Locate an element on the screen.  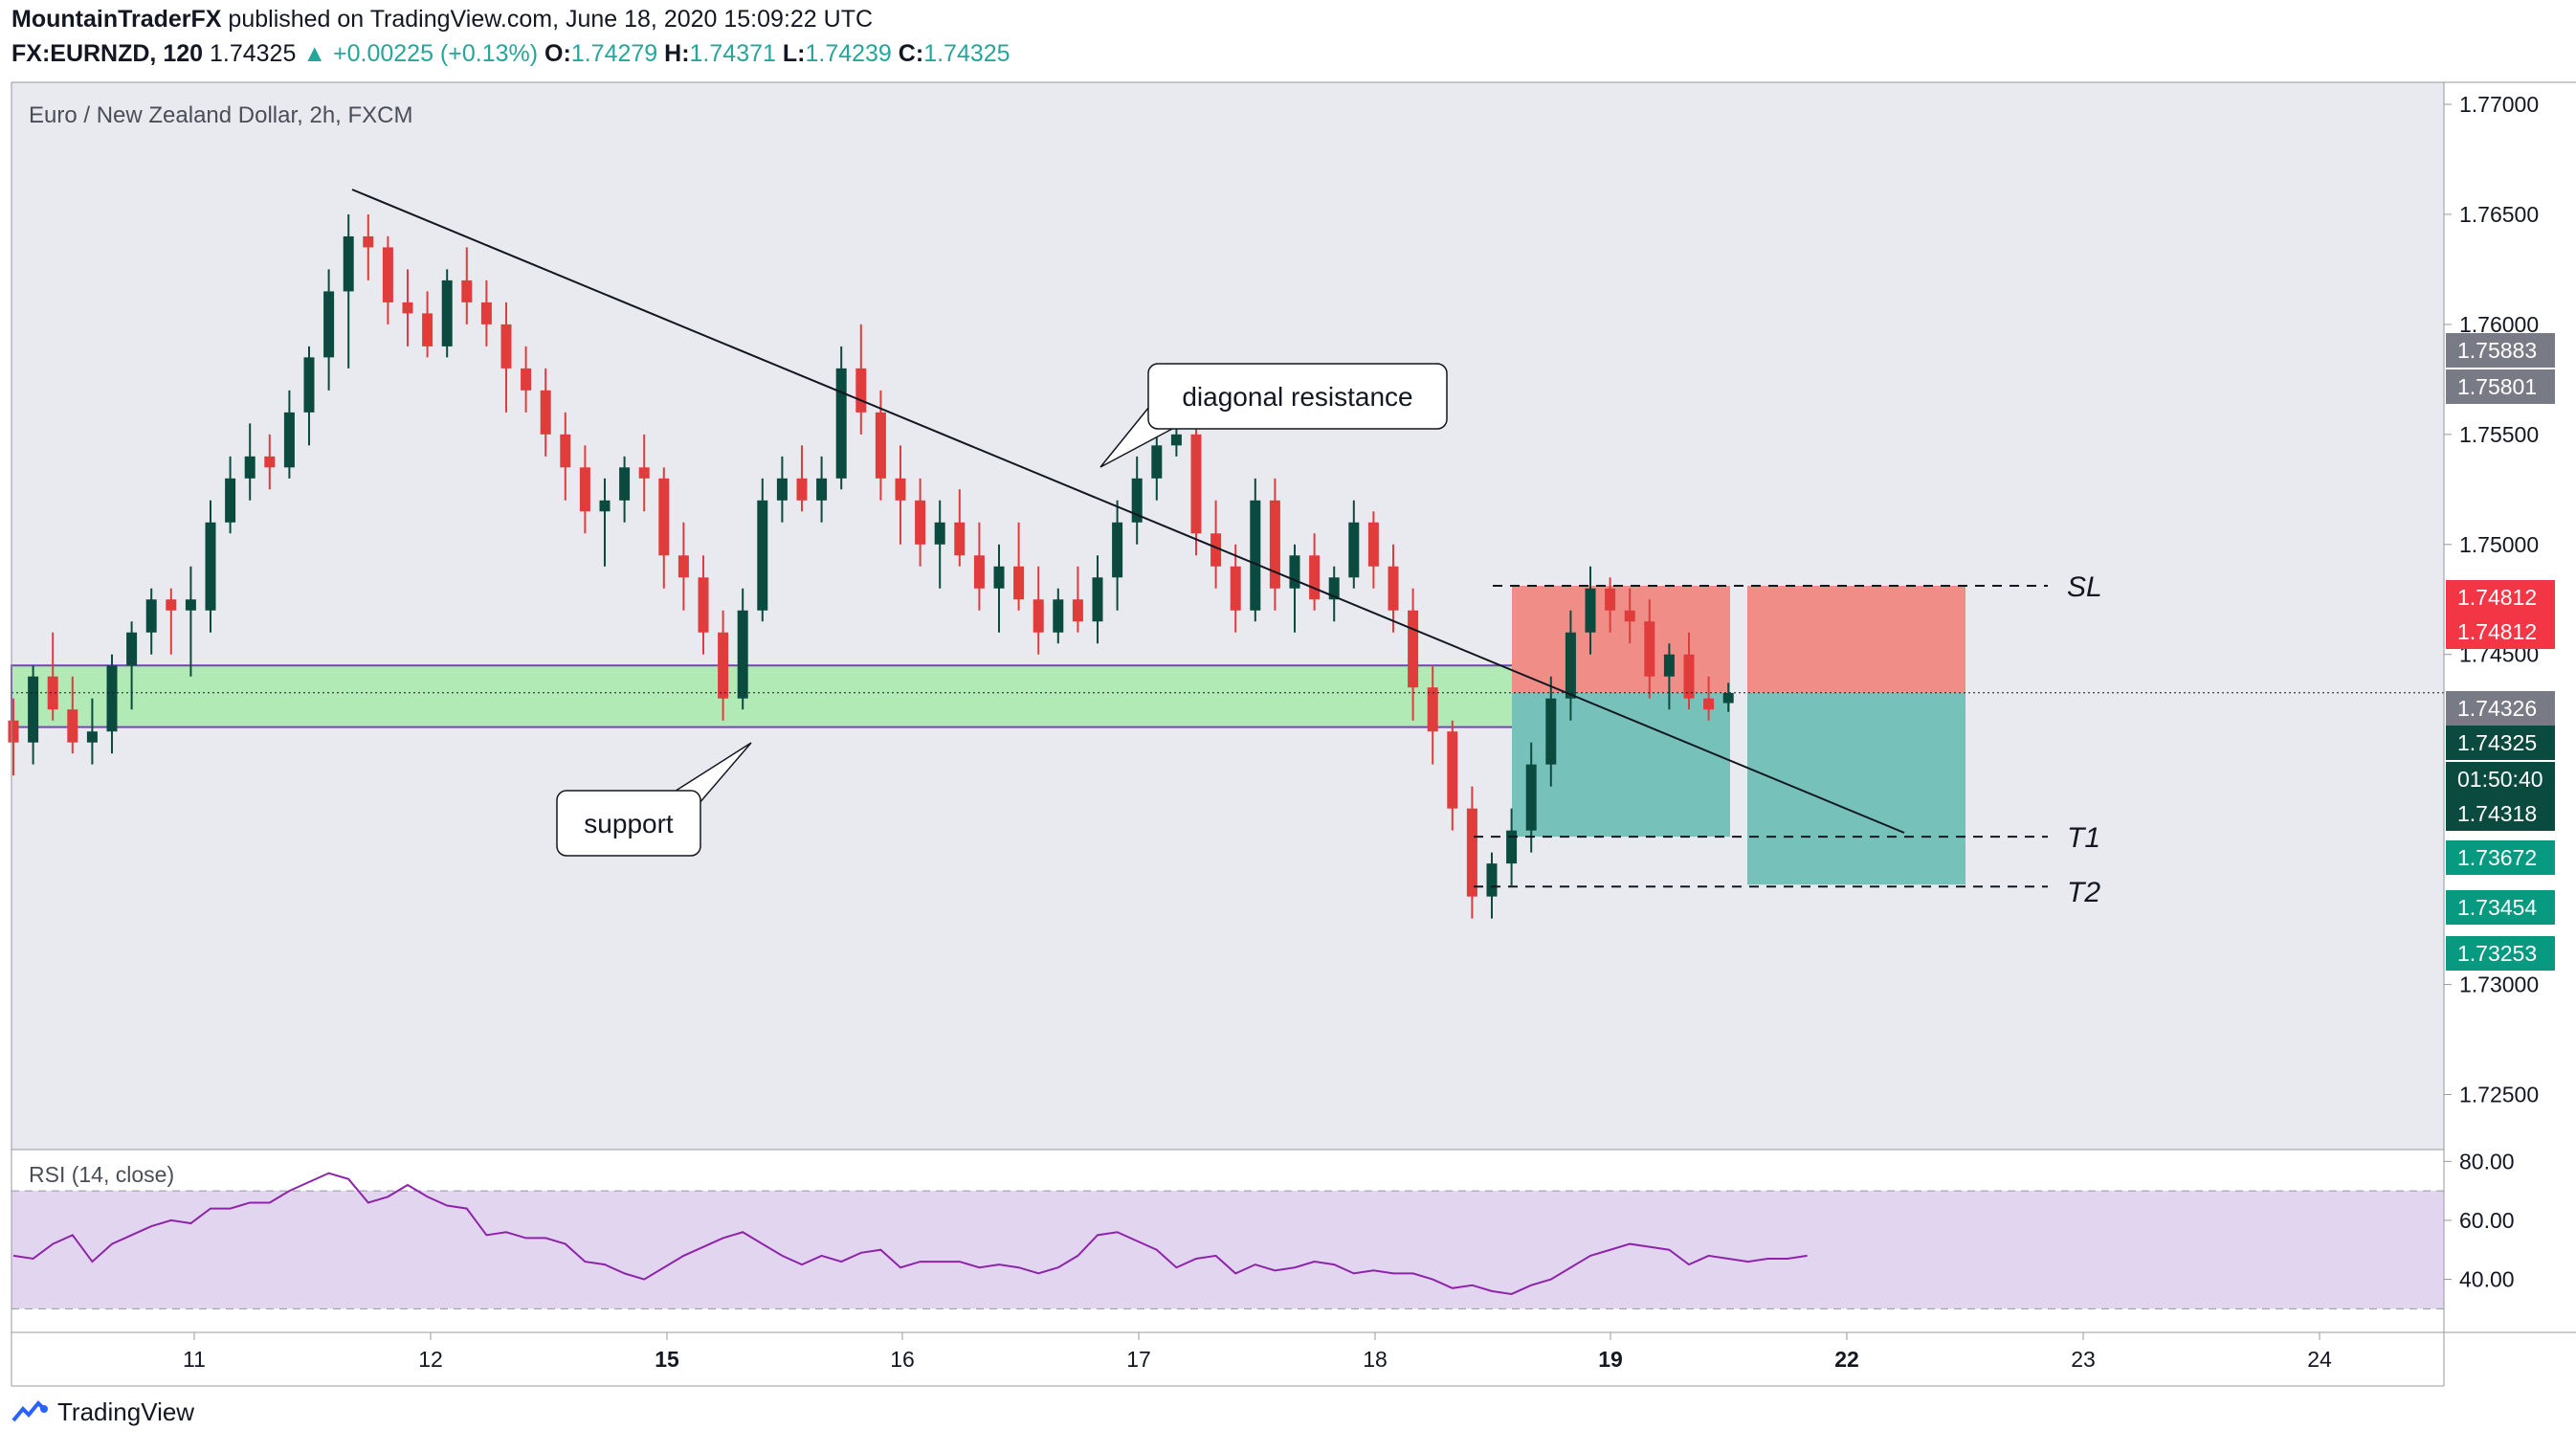
low-label: L: is located at coordinates (794, 53).